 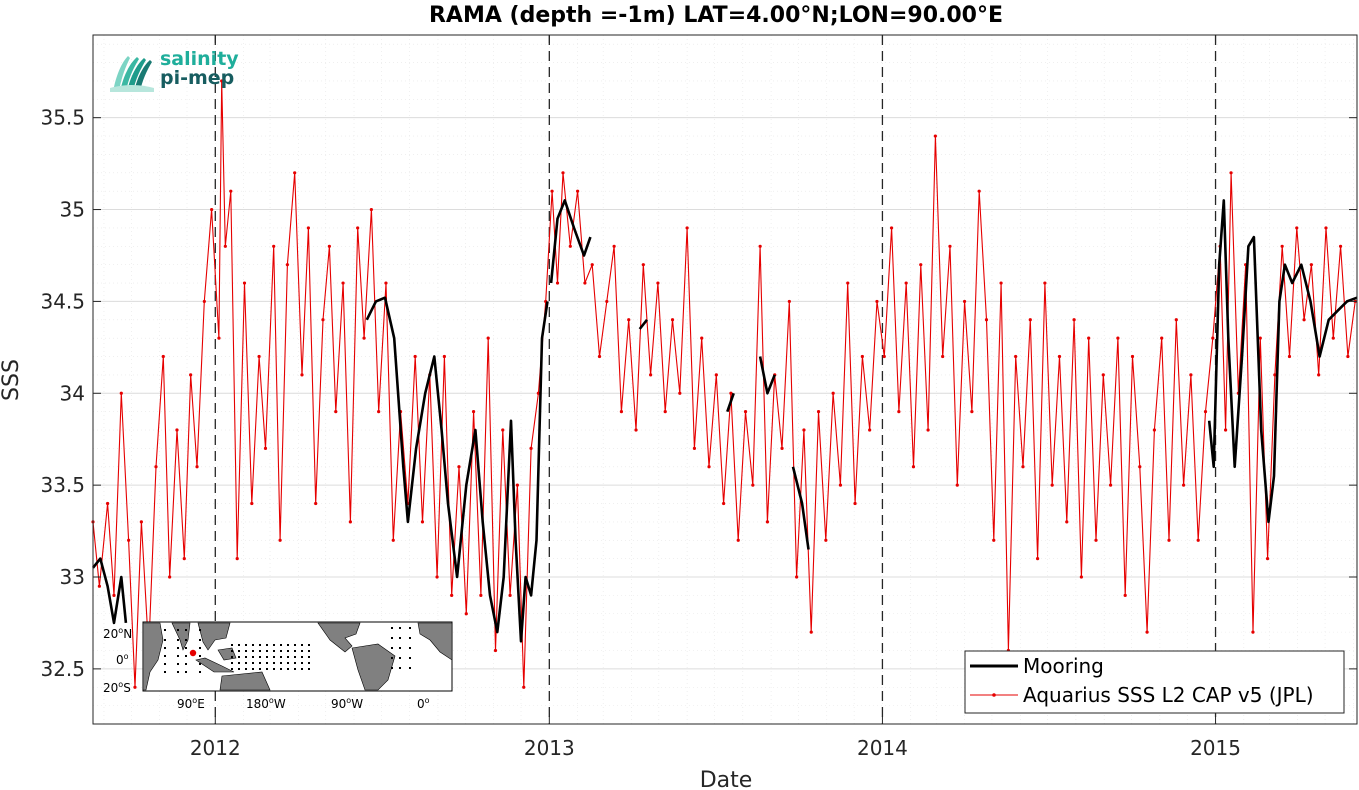 What do you see at coordinates (174, 70) in the screenshot?
I see `salinity-pimep-logo: salinity pi-mep` at bounding box center [174, 70].